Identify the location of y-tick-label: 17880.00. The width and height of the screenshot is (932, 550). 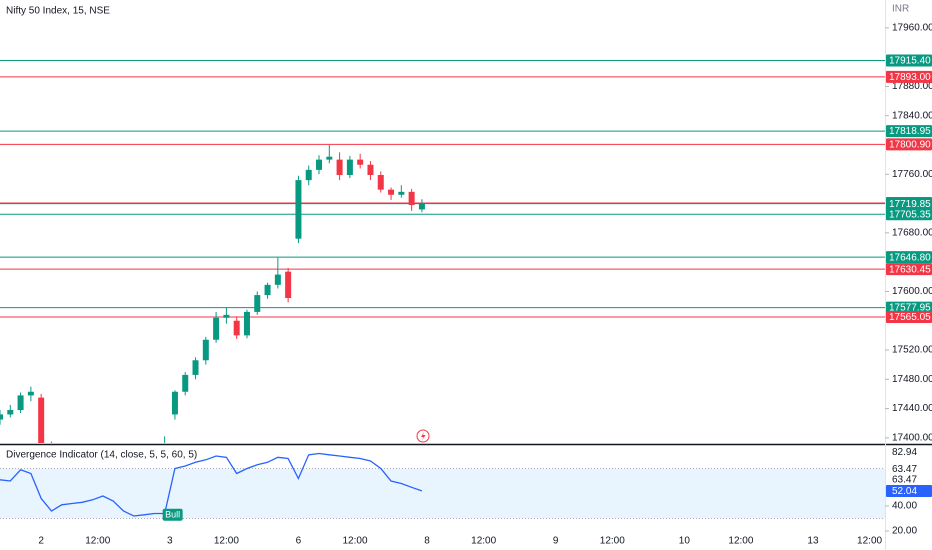
(912, 86).